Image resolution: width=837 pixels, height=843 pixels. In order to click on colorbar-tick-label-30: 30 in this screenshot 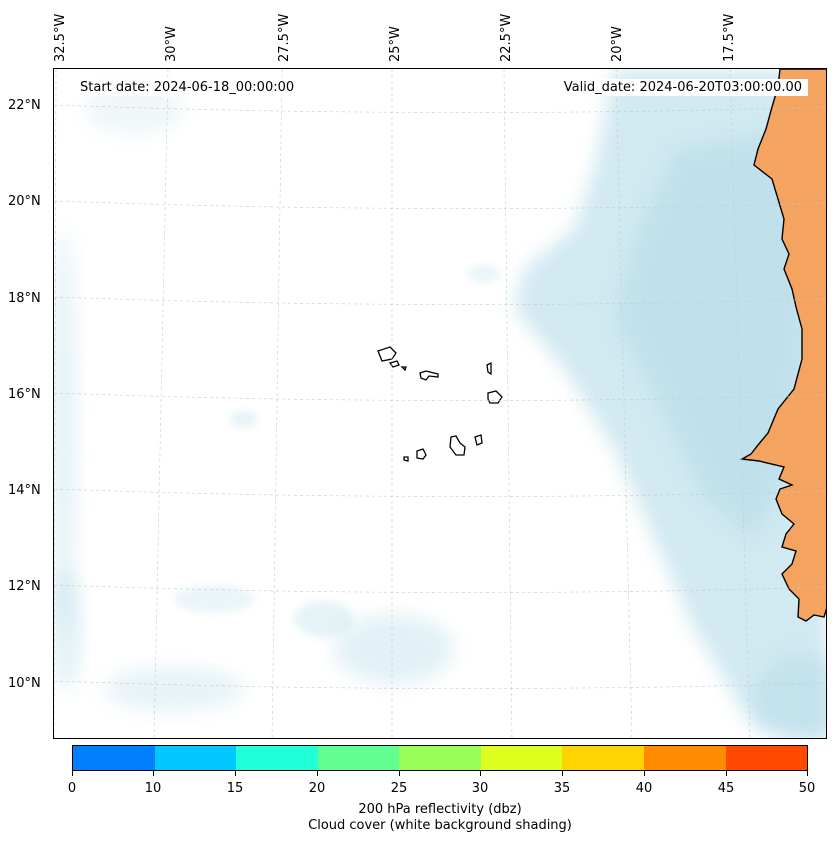, I will do `click(480, 788)`.